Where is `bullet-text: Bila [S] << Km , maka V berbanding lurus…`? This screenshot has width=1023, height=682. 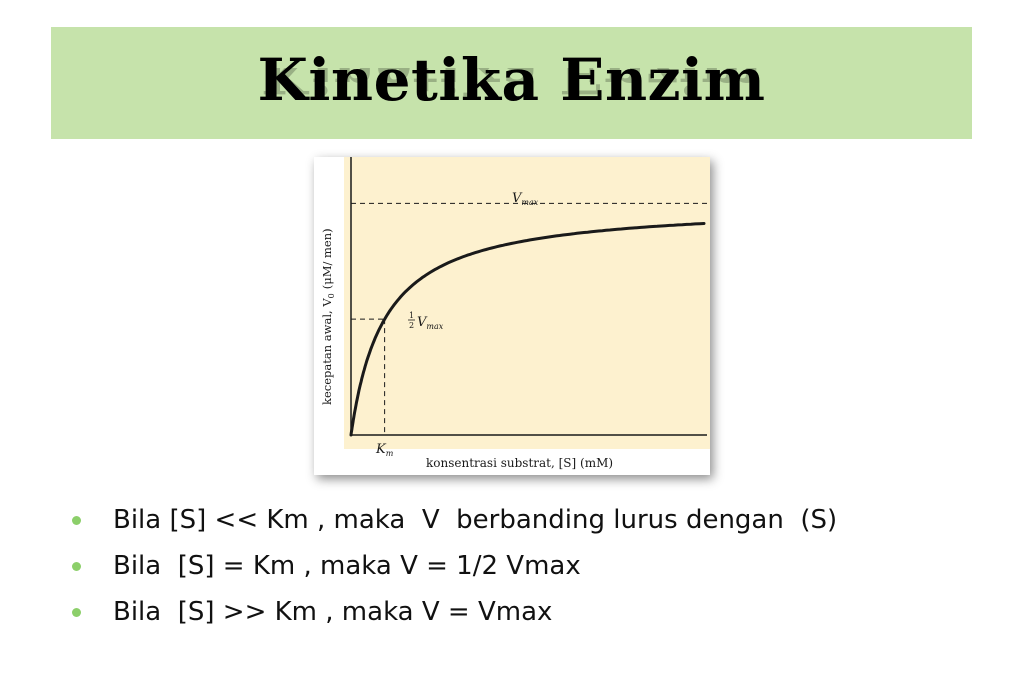
bullet-text: Bila [S] << Km , maka V berbanding lurus… is located at coordinates (475, 520).